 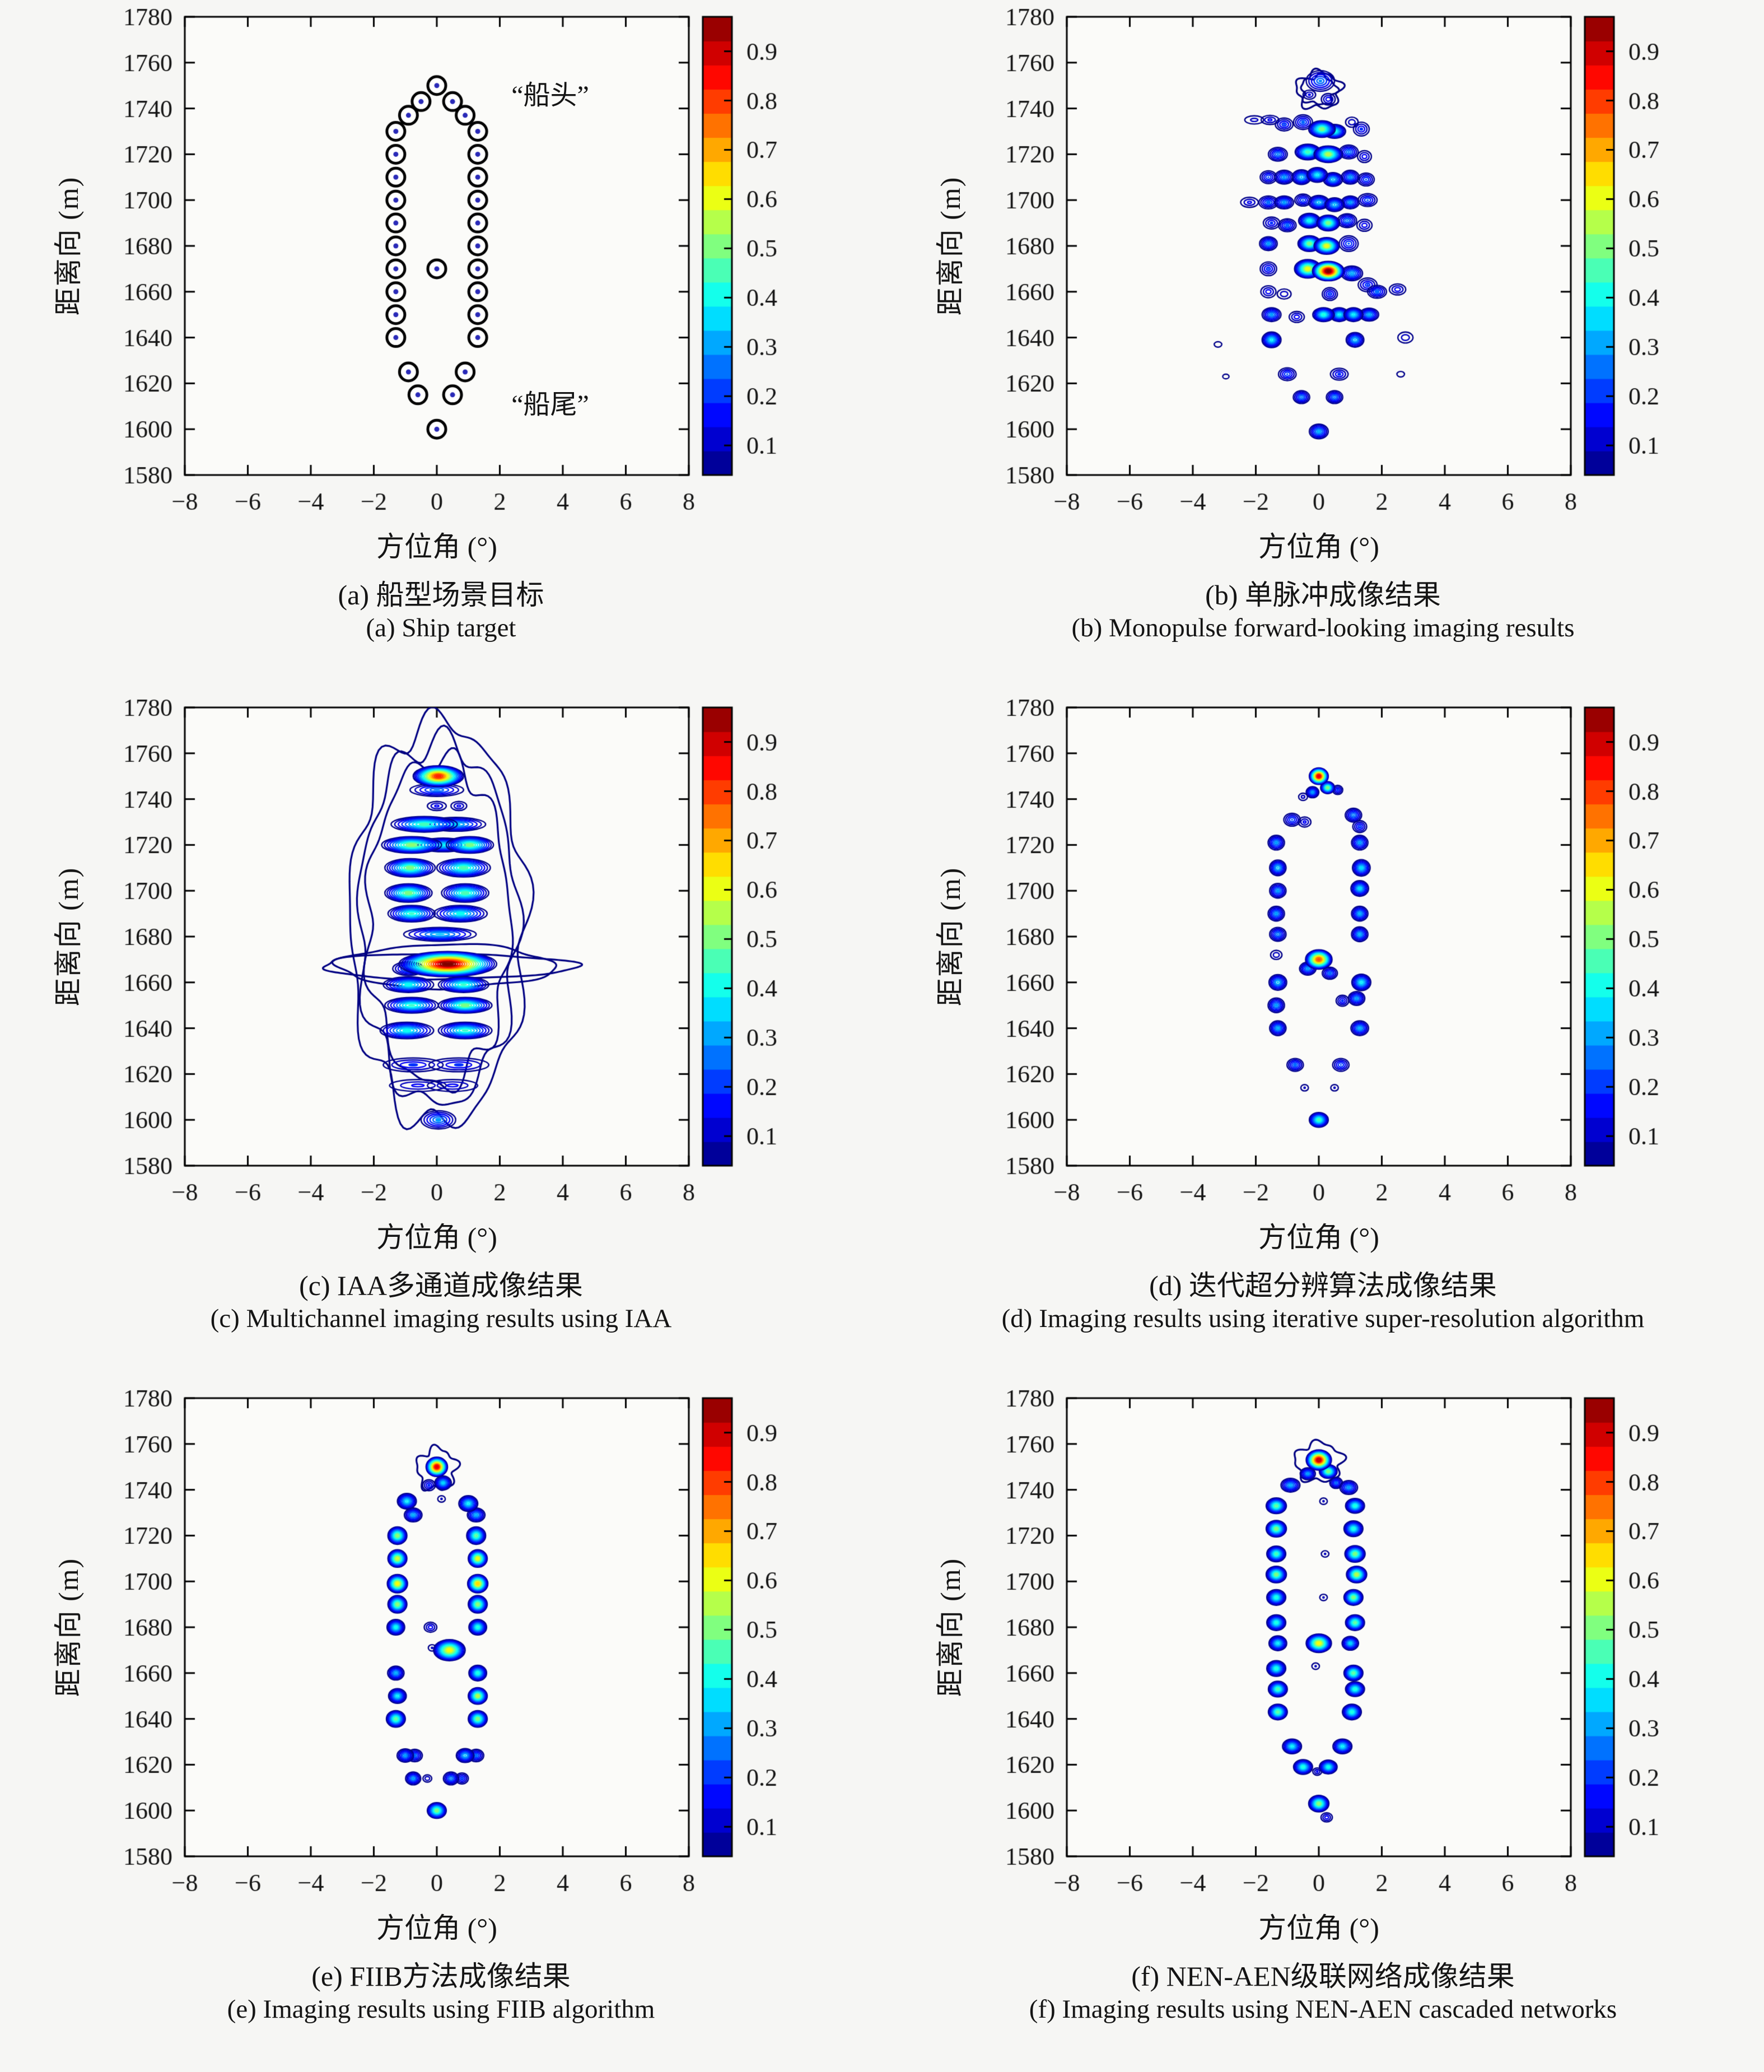 I want to click on caption-zh: (b) 单脉冲成像结果, so click(x=1323, y=595).